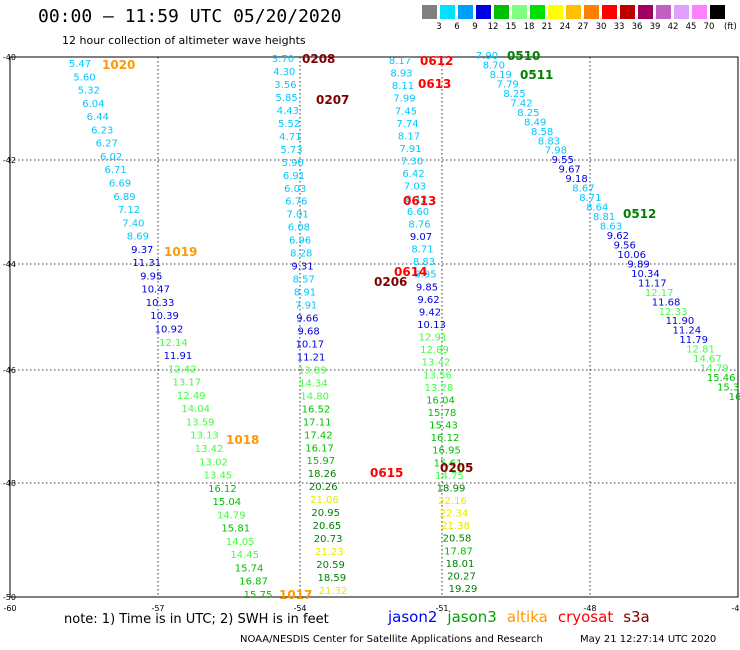  Describe the element at coordinates (475, 27) in the screenshot. I see `colorbar-label: 9` at that location.